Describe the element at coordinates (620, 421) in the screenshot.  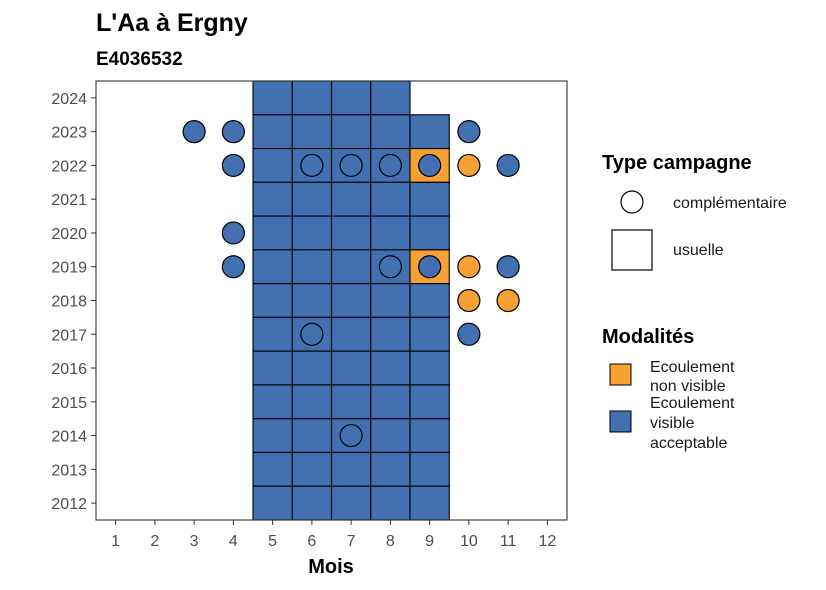
I see `legend-key-ecoulement-visible-acceptable` at that location.